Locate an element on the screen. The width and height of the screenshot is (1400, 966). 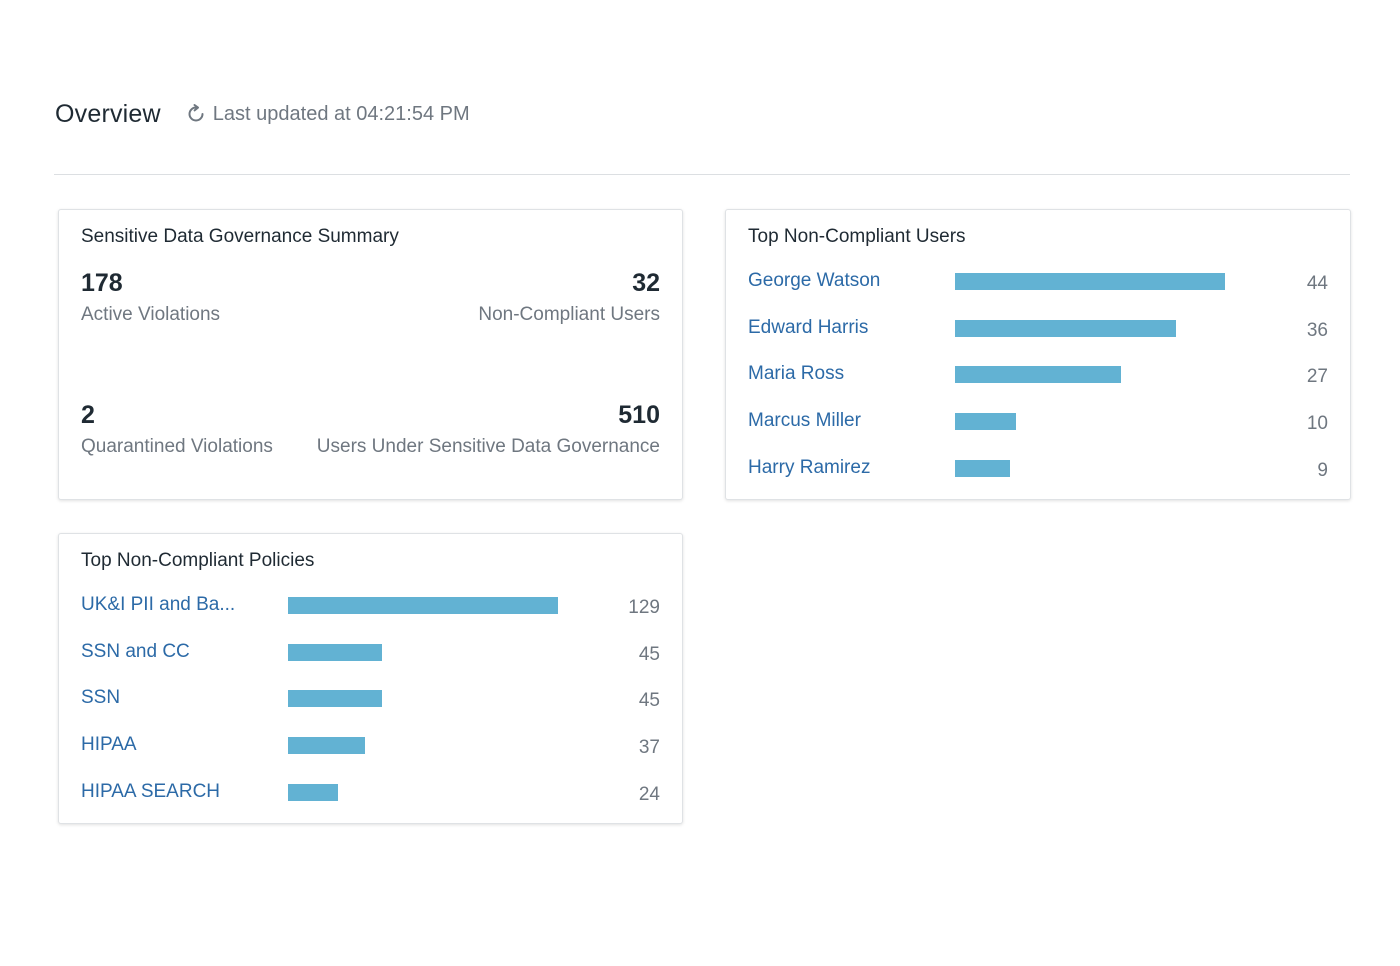
policy-row: HIPAA SEARCH 24 is located at coordinates (370, 793).